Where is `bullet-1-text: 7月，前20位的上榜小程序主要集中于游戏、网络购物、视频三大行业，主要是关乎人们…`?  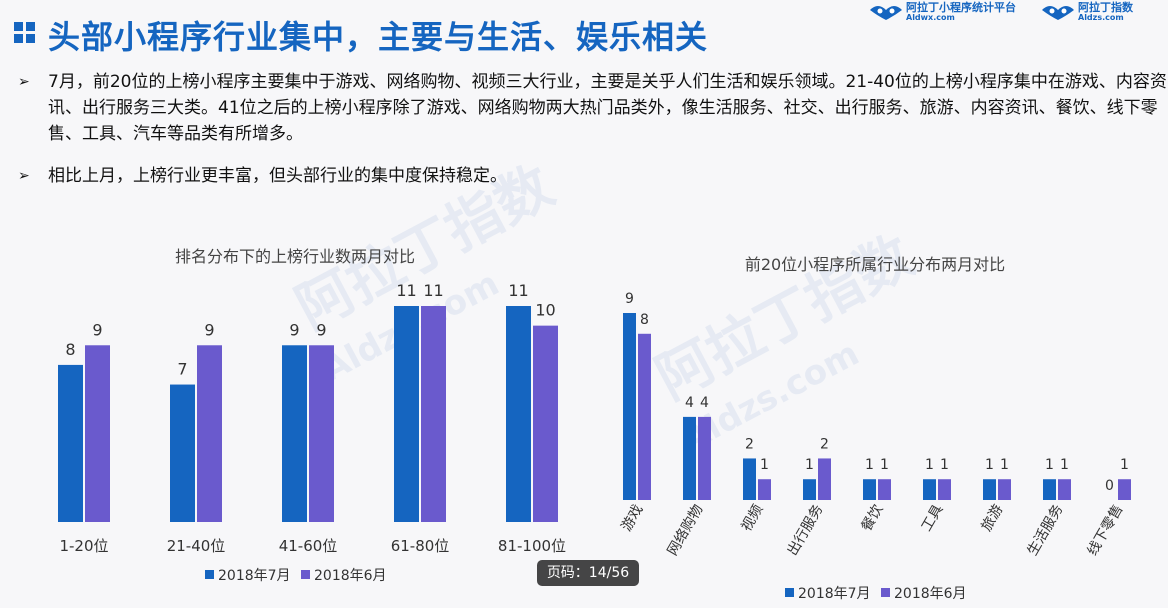 bullet-1-text: 7月，前20位的上榜小程序主要集中于游戏、网络购物、视频三大行业，主要是关乎人们… is located at coordinates (607, 108).